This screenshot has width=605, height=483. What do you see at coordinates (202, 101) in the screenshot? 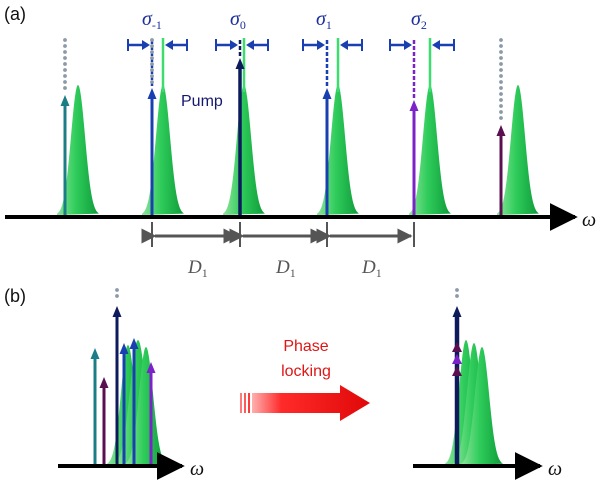
I see `pump-label: Pump` at bounding box center [202, 101].